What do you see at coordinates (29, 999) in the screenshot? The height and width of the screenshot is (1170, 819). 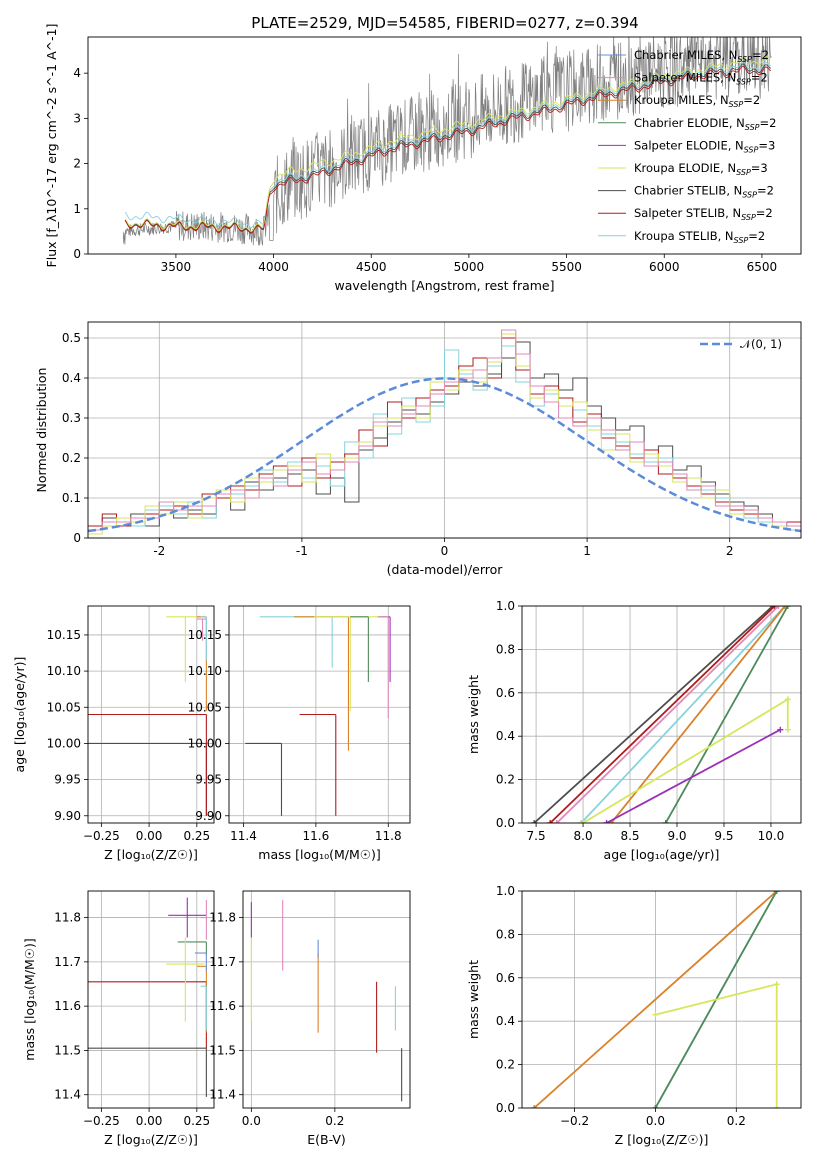 I see `y-axis-label: mass [log₁₀(M/M☉)]` at bounding box center [29, 999].